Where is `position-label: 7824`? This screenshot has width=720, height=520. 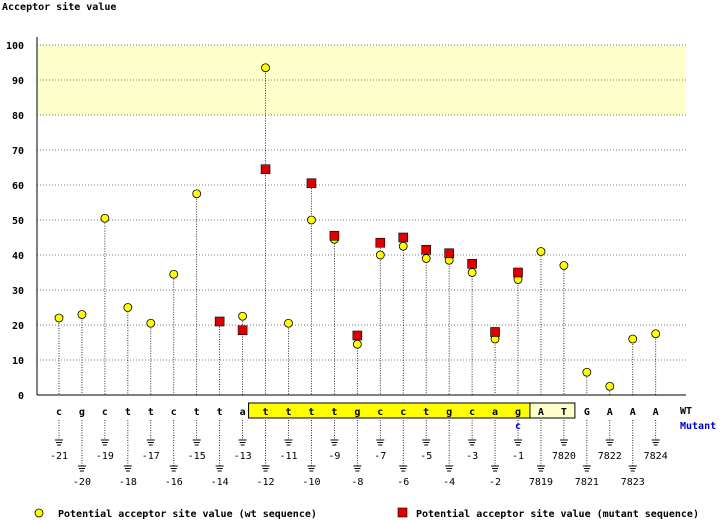 position-label: 7824 is located at coordinates (656, 456).